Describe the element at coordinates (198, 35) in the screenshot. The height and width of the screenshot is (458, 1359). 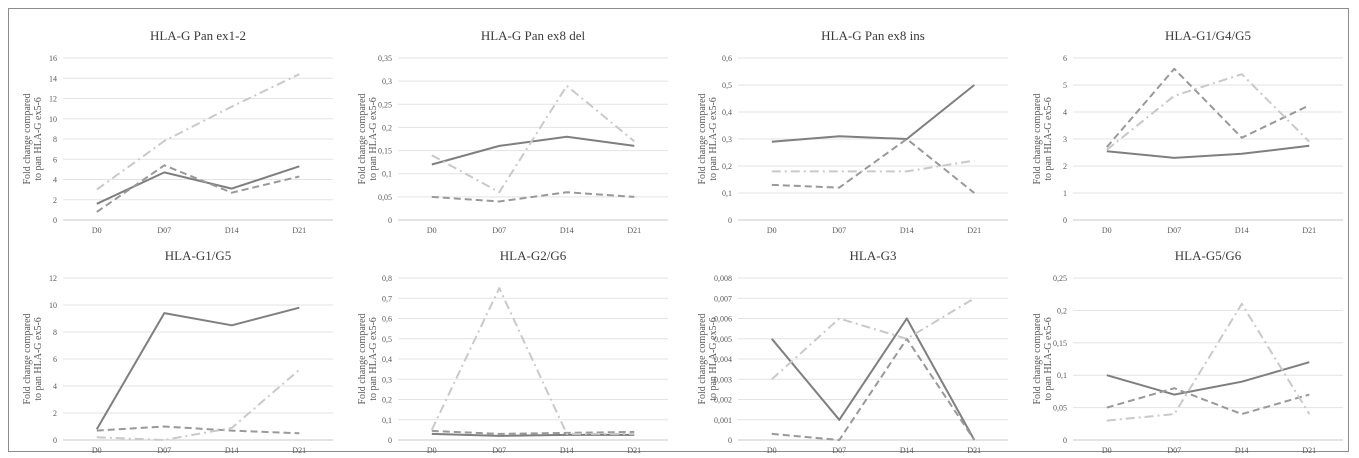
I see `chart-title: HLA-G Pan ex1-2` at that location.